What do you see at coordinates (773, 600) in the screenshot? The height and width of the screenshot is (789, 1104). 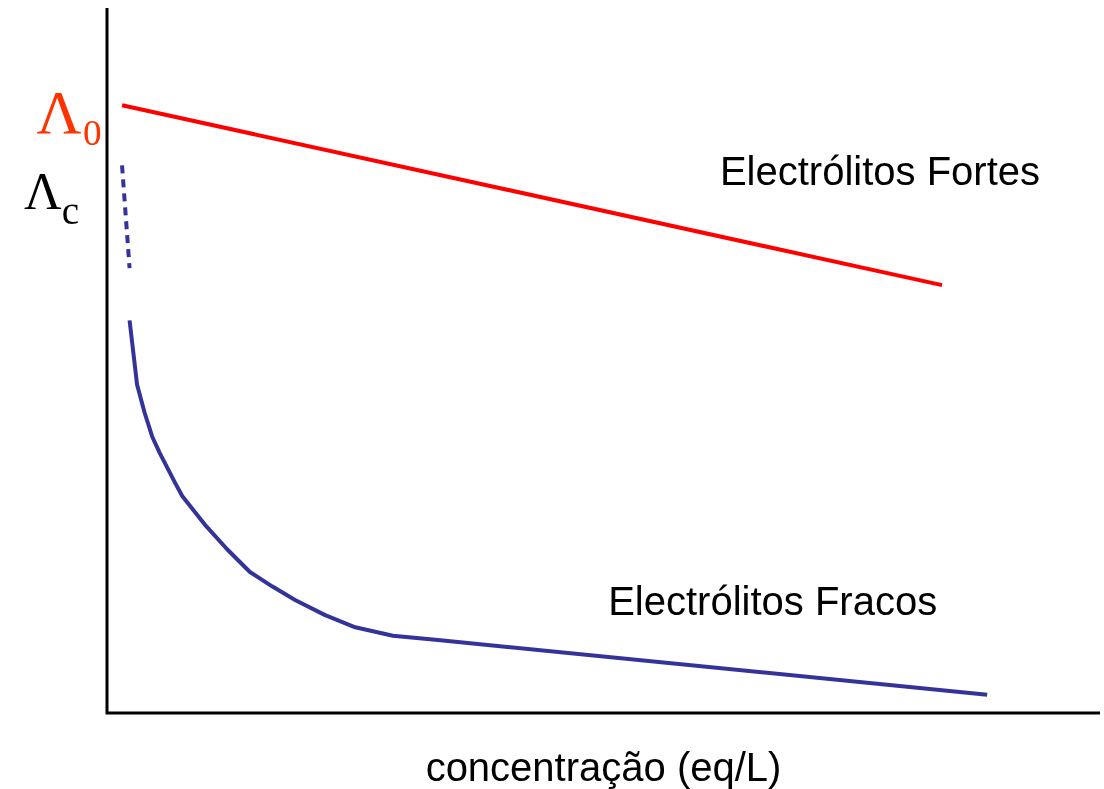 I see `series-label: Electrólitos Fracos` at bounding box center [773, 600].